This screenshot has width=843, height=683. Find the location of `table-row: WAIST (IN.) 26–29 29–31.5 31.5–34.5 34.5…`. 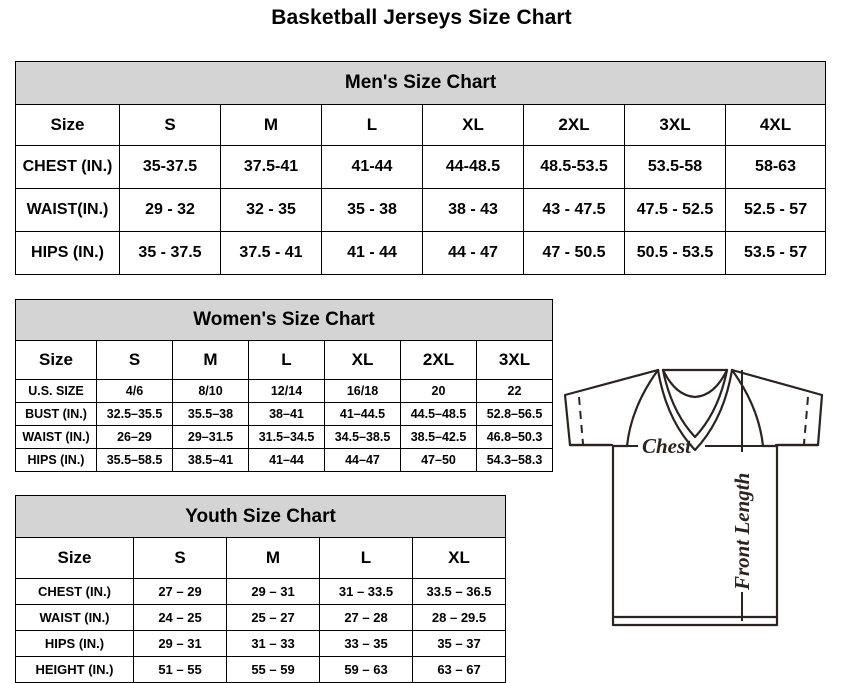

table-row: WAIST (IN.) 26–29 29–31.5 31.5–34.5 34.5… is located at coordinates (284, 437).